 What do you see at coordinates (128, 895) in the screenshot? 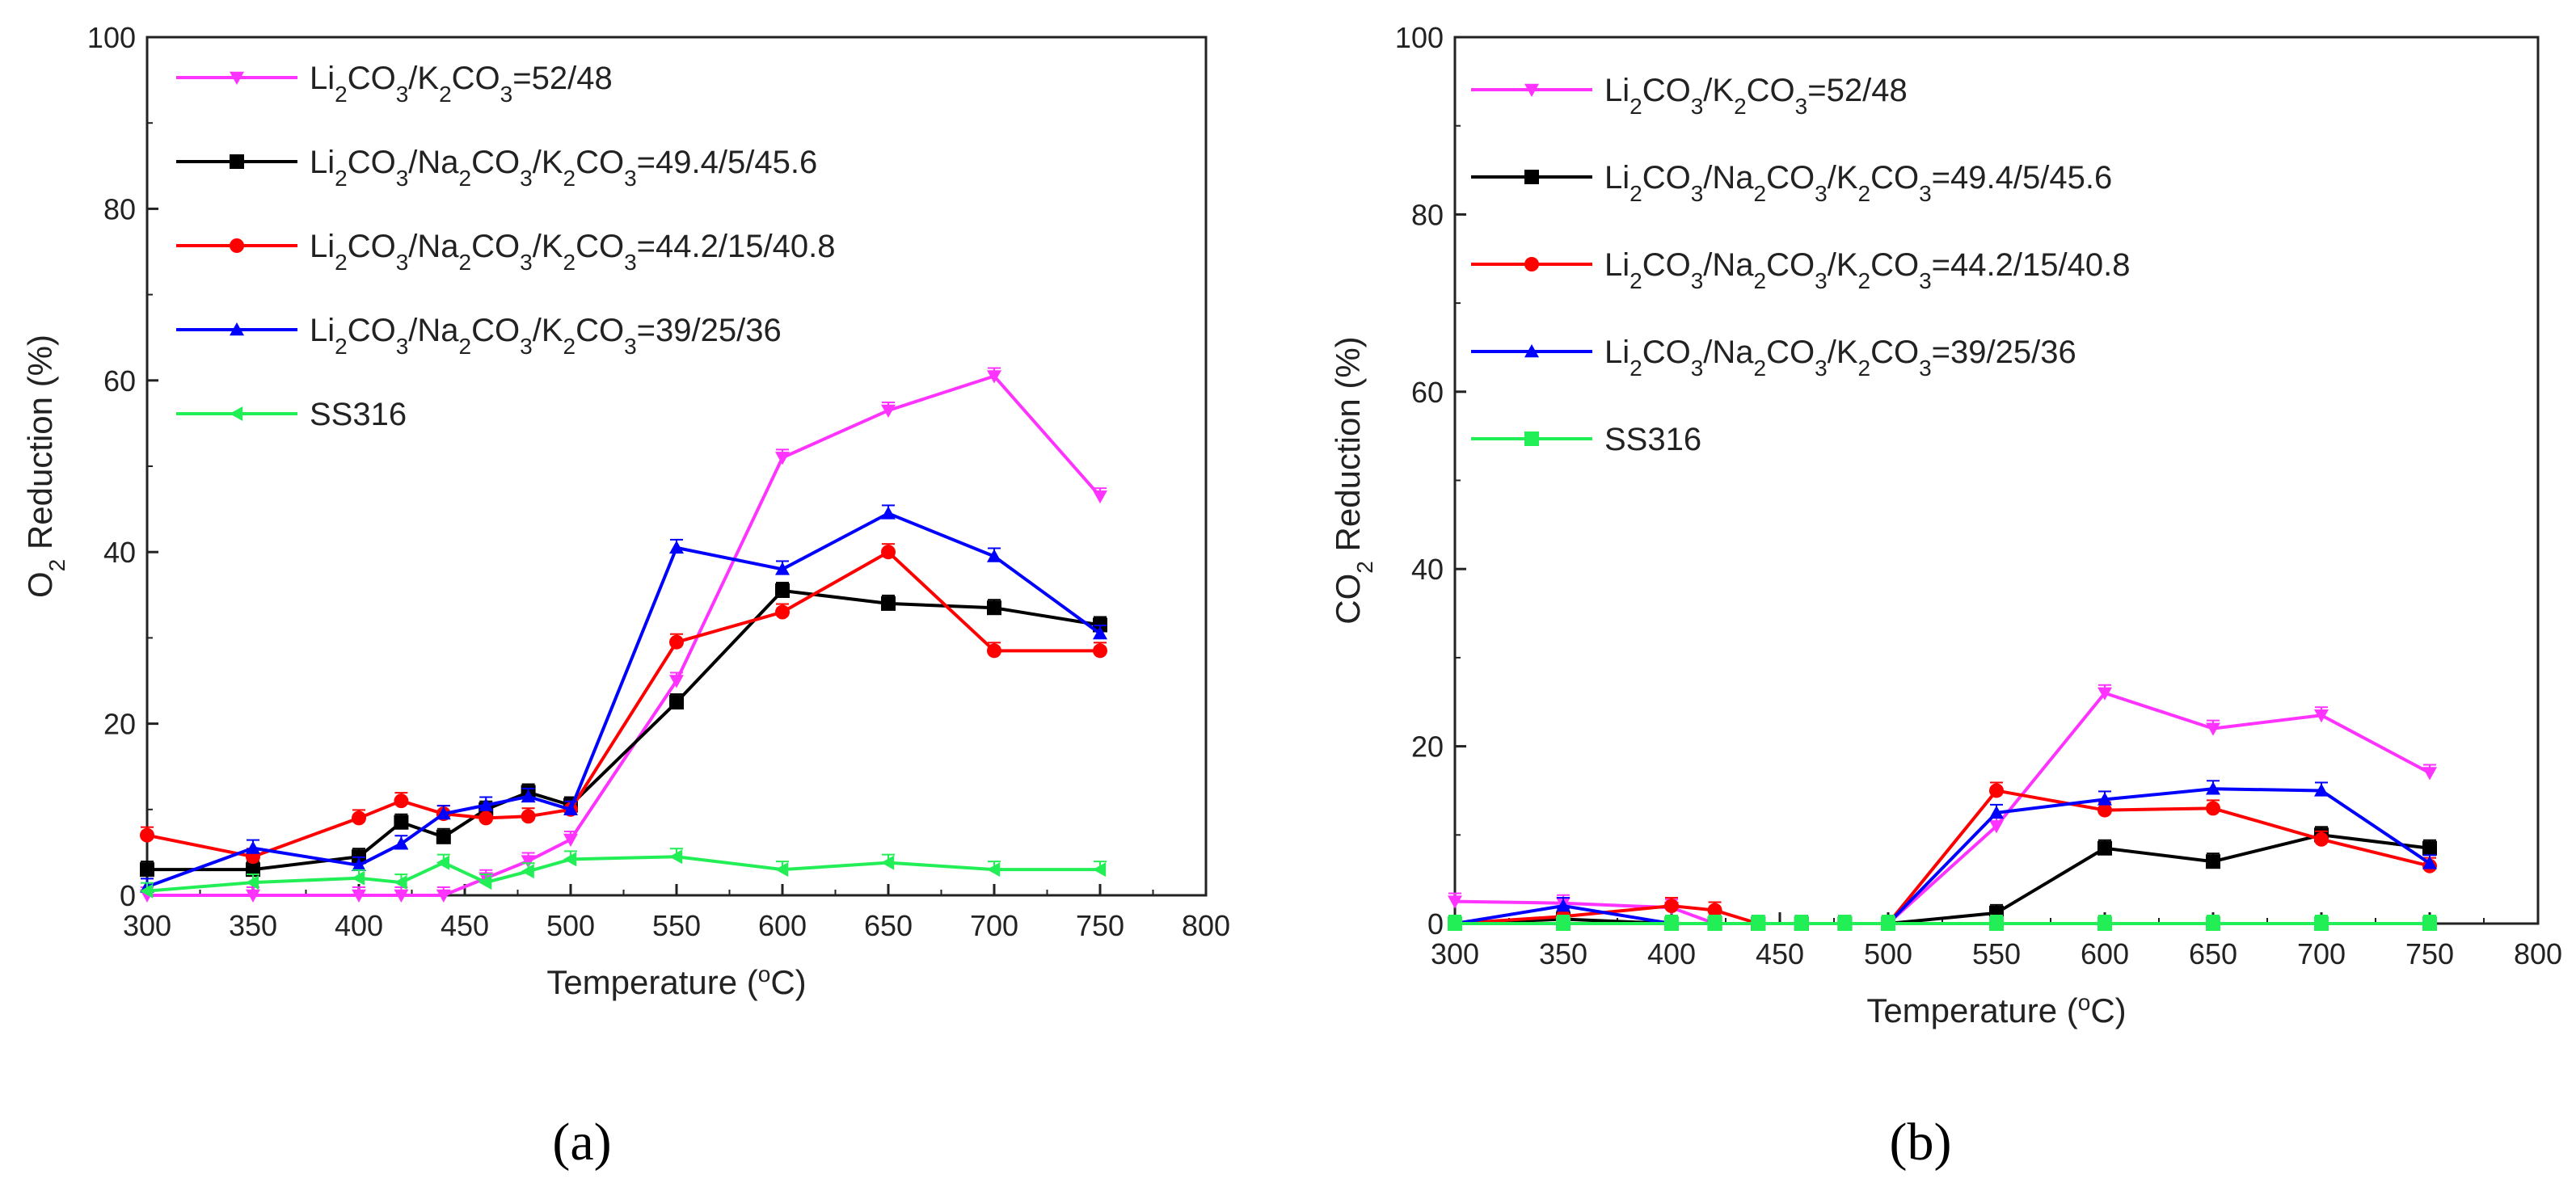
I see `y-tick-label: 0` at bounding box center [128, 895].